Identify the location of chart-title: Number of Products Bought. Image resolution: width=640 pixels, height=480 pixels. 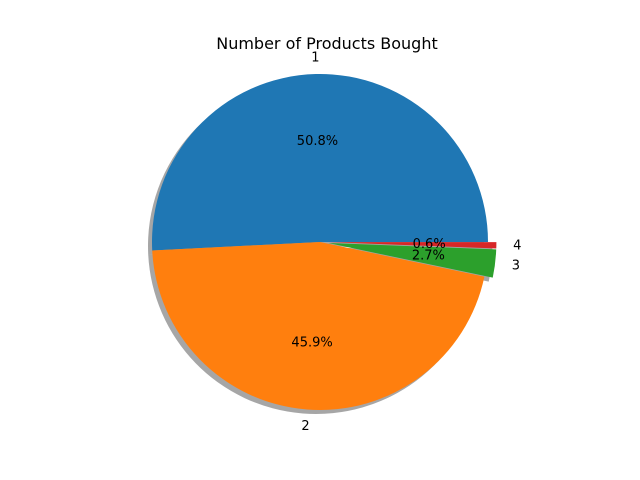
(327, 43).